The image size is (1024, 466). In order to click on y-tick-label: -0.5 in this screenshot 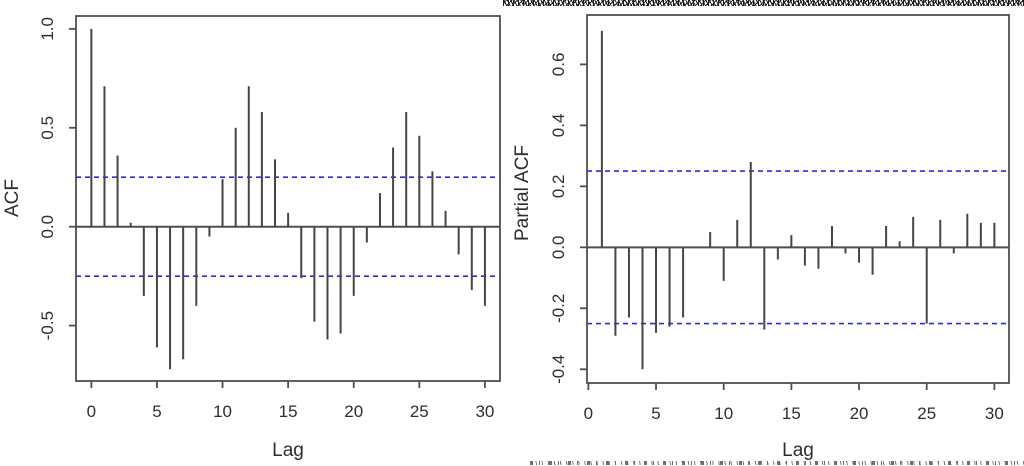, I will do `click(47, 325)`.